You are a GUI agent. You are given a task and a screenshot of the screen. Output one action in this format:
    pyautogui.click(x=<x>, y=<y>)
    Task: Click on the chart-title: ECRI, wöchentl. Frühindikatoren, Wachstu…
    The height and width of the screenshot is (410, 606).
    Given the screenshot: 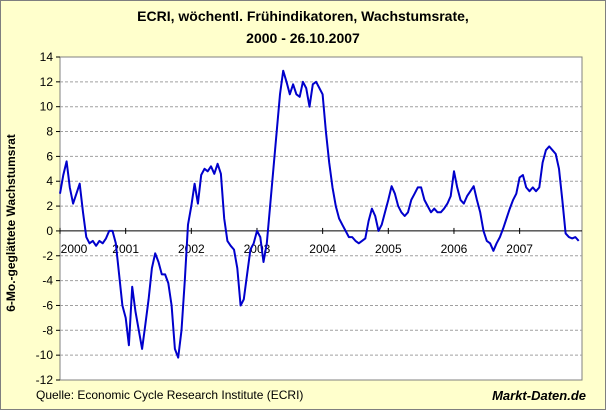 What is the action you would take?
    pyautogui.click(x=303, y=16)
    